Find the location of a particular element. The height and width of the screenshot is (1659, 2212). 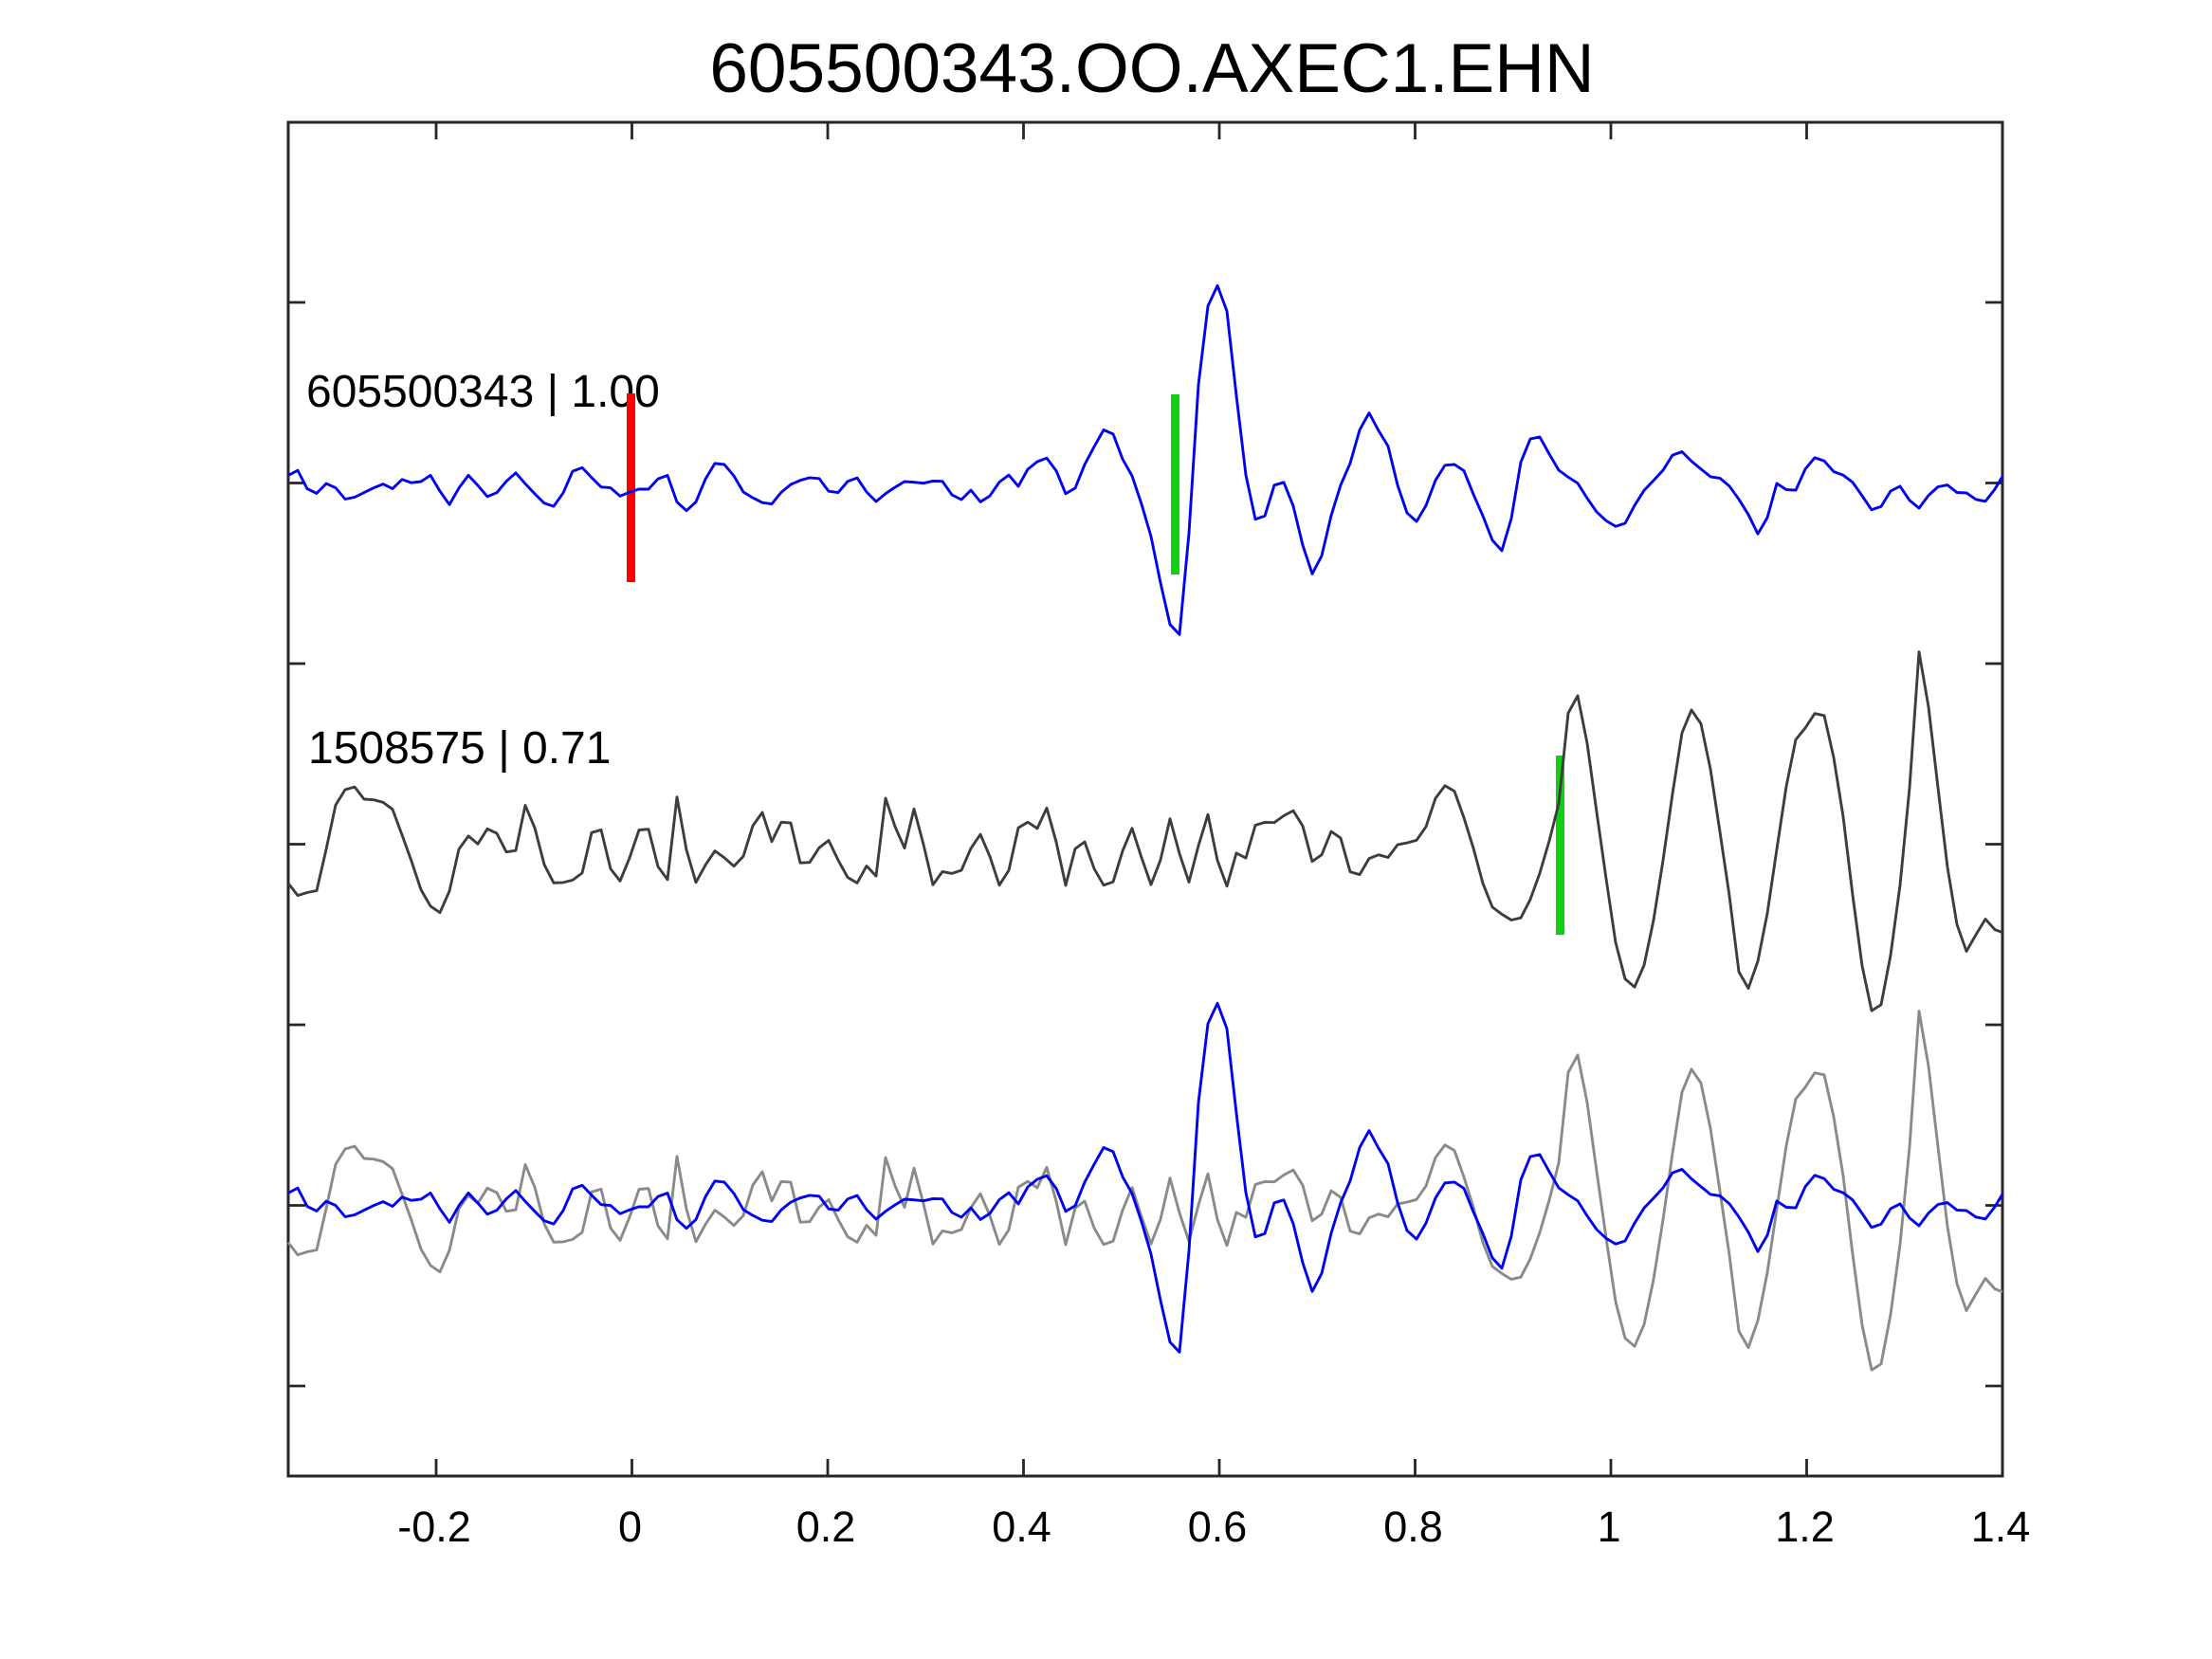

svg-text: -0.2 is located at coordinates (434, 1527).